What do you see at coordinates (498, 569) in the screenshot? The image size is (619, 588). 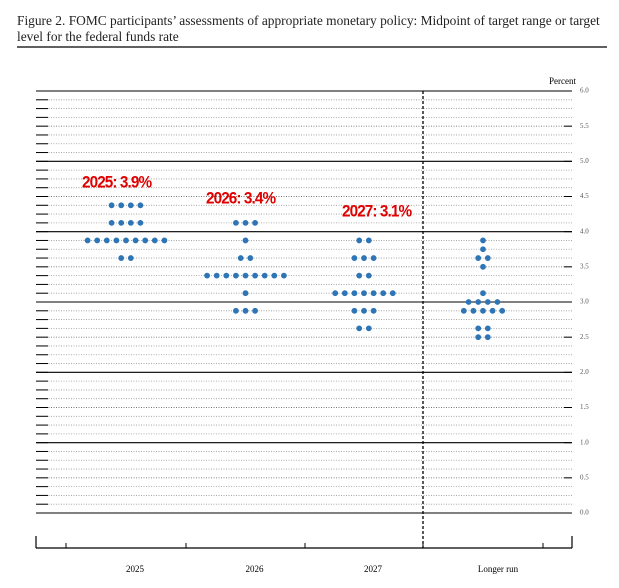 I see `x-tick-label: Longer run` at bounding box center [498, 569].